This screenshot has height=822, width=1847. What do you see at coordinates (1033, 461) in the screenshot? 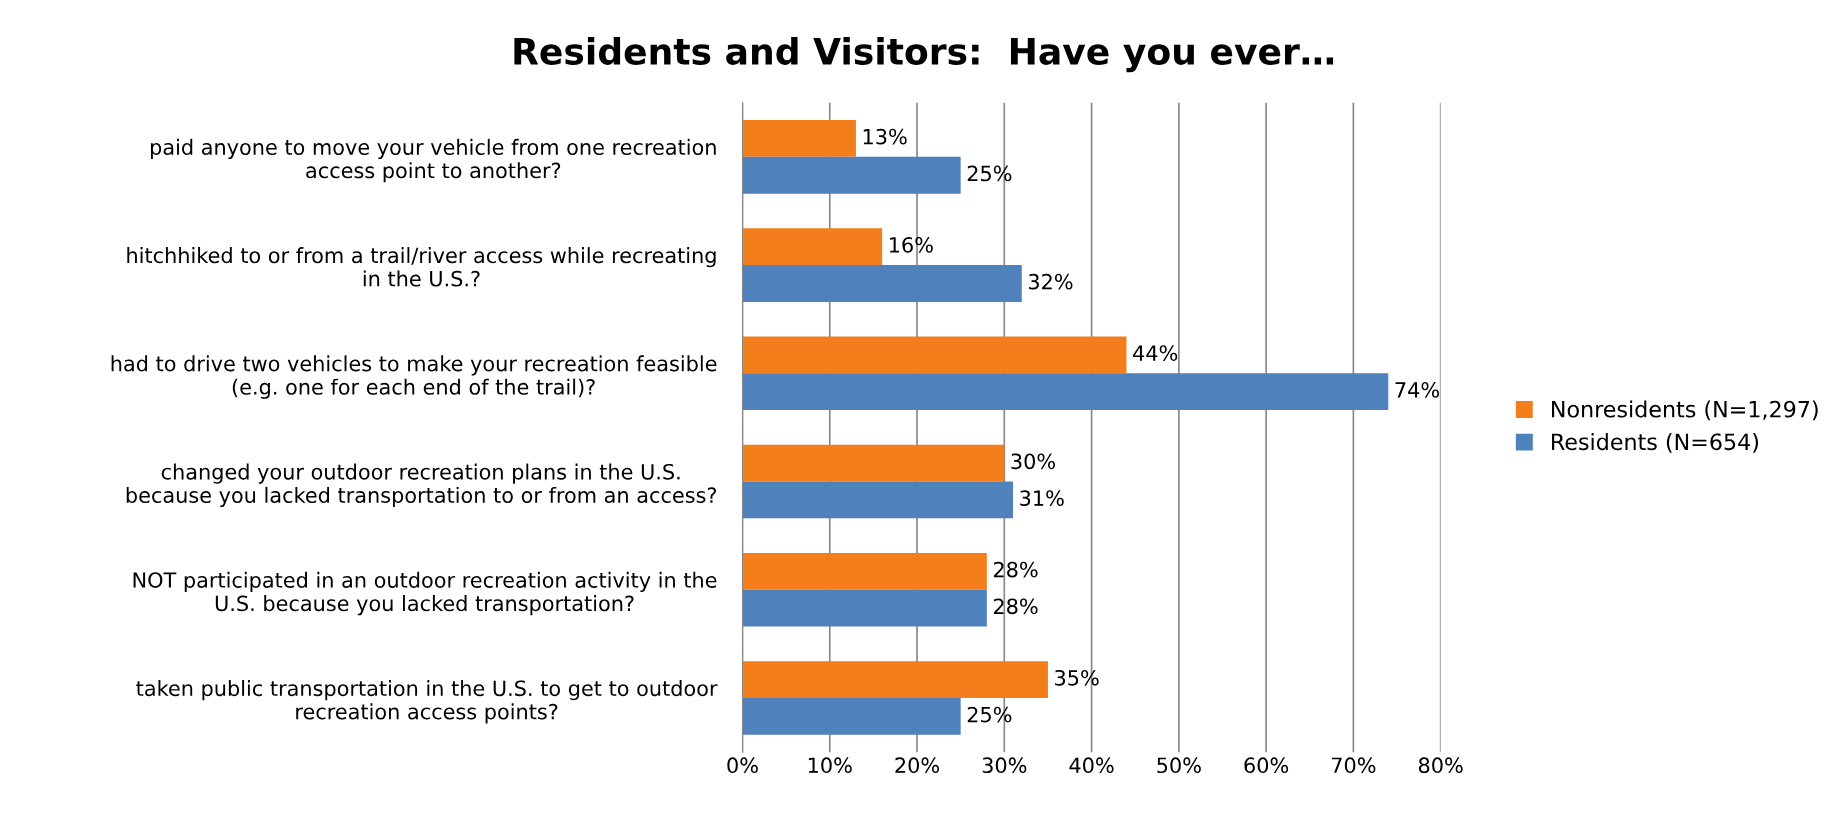
I see `data-label: 30%` at bounding box center [1033, 461].